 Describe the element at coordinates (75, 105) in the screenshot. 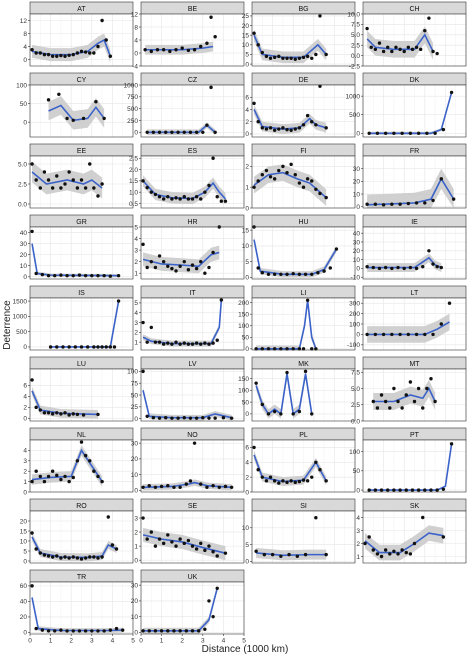

I see `panel-cy: CY 0 50 100` at that location.